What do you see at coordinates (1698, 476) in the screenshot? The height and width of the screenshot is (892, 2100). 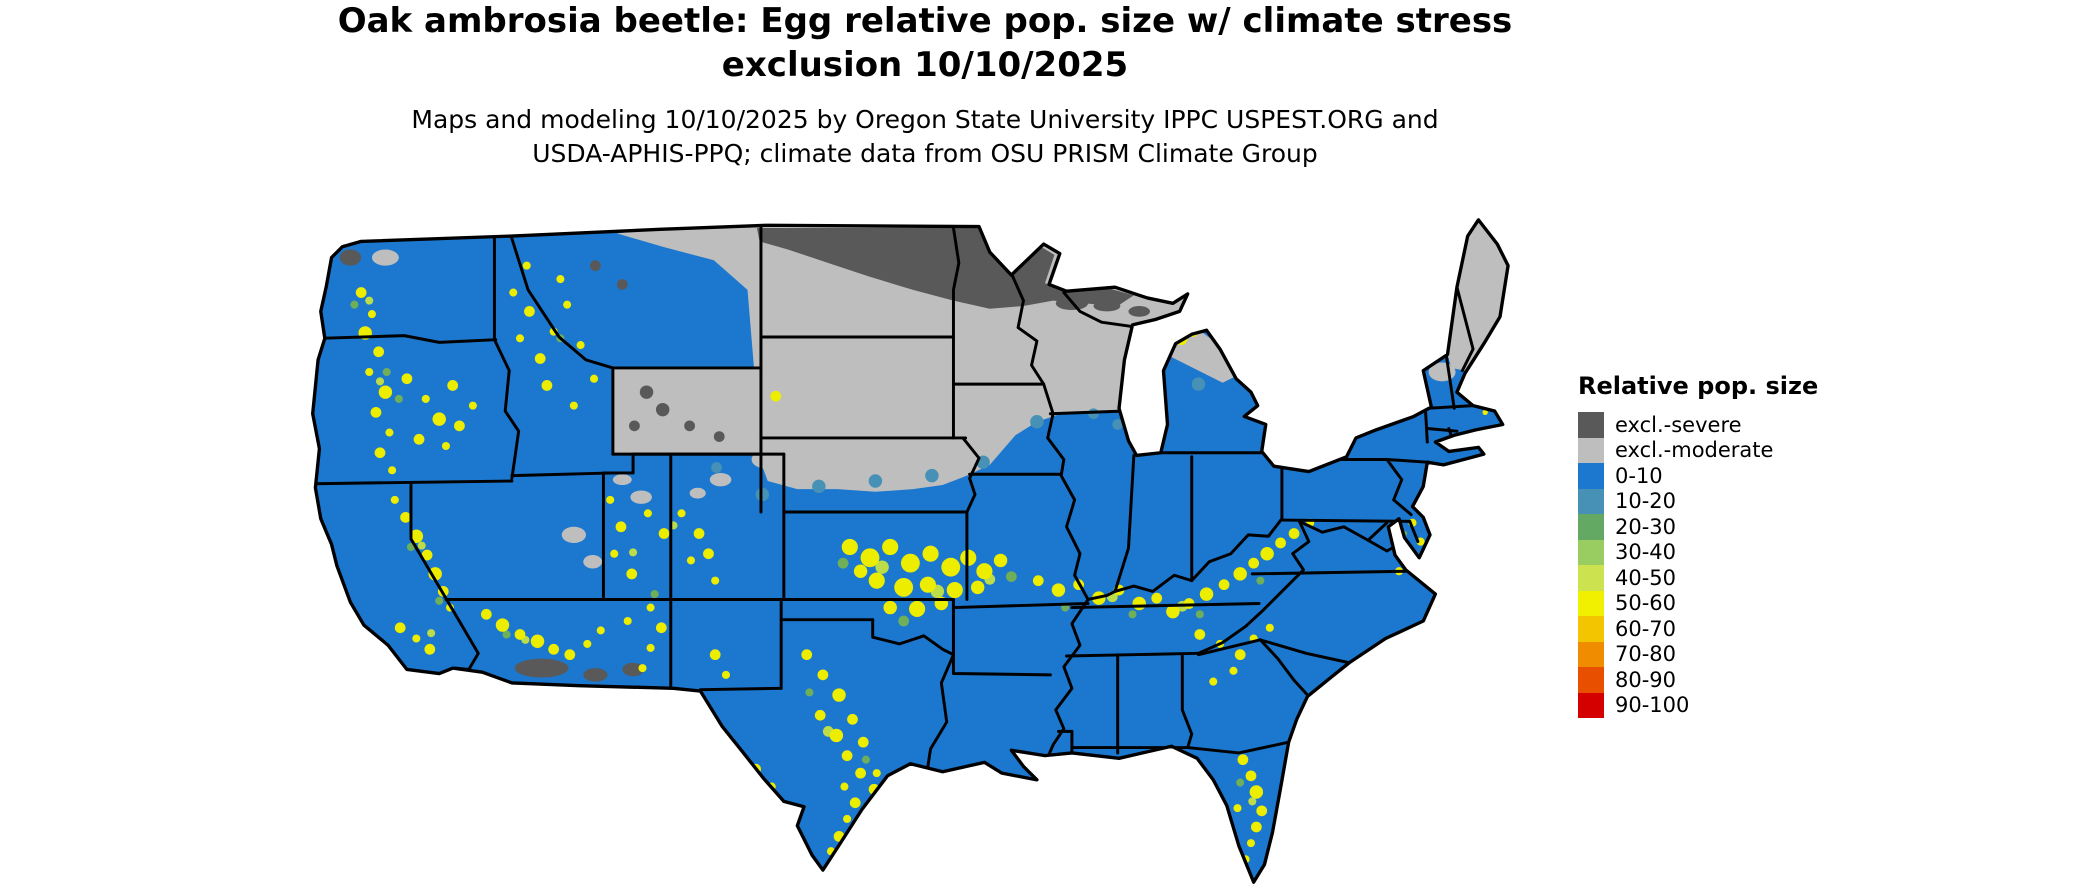 I see `legend-item: 0-10` at bounding box center [1698, 476].